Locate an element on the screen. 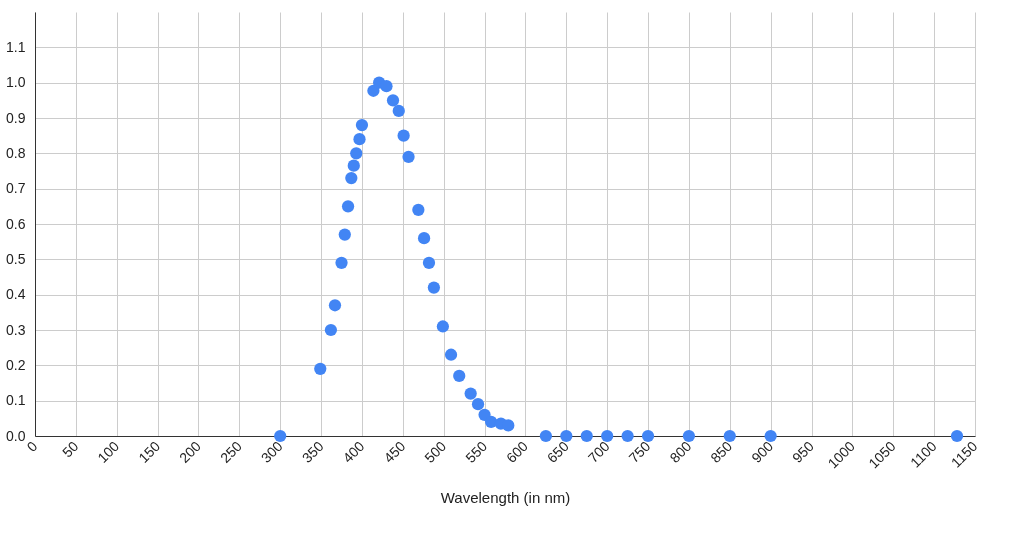  x-tick-label: 400 is located at coordinates (353, 451).